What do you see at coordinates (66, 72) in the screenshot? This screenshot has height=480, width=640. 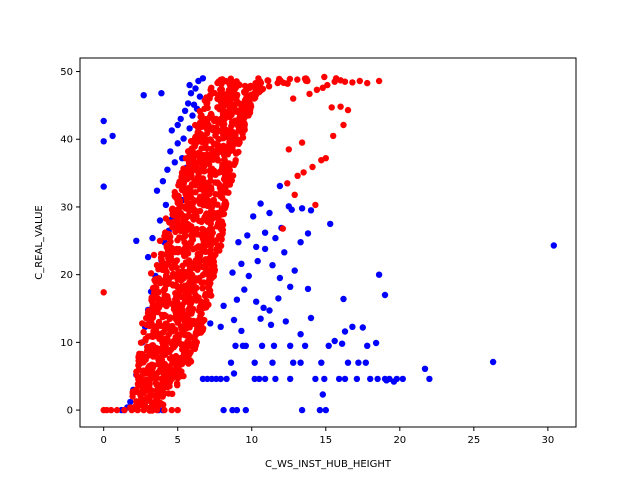 I see `y-tick-label: 50` at bounding box center [66, 72].